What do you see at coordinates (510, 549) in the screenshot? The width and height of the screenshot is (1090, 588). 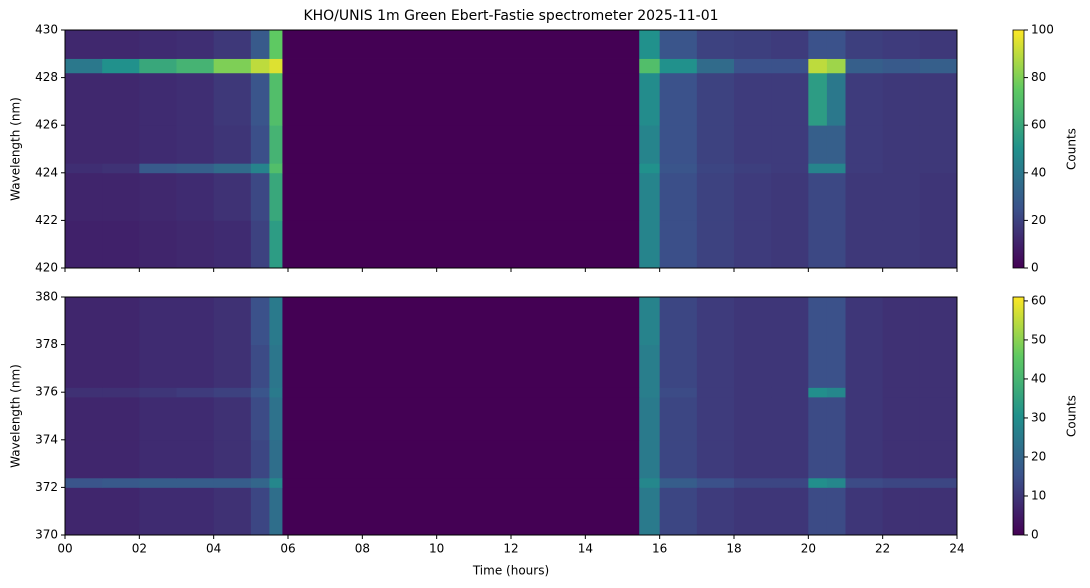 I see `x-tick-label: 12` at bounding box center [510, 549].